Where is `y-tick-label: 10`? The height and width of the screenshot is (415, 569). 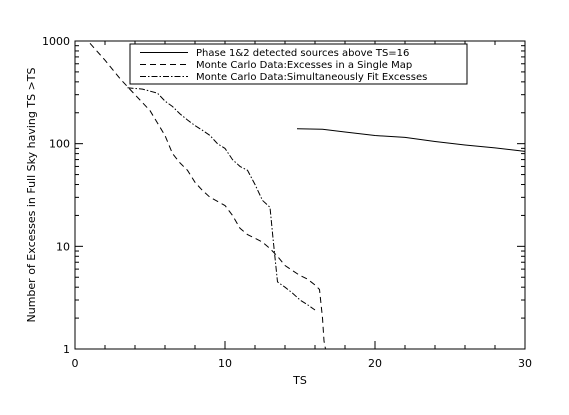
y-tick-label: 10 is located at coordinates (63, 246).